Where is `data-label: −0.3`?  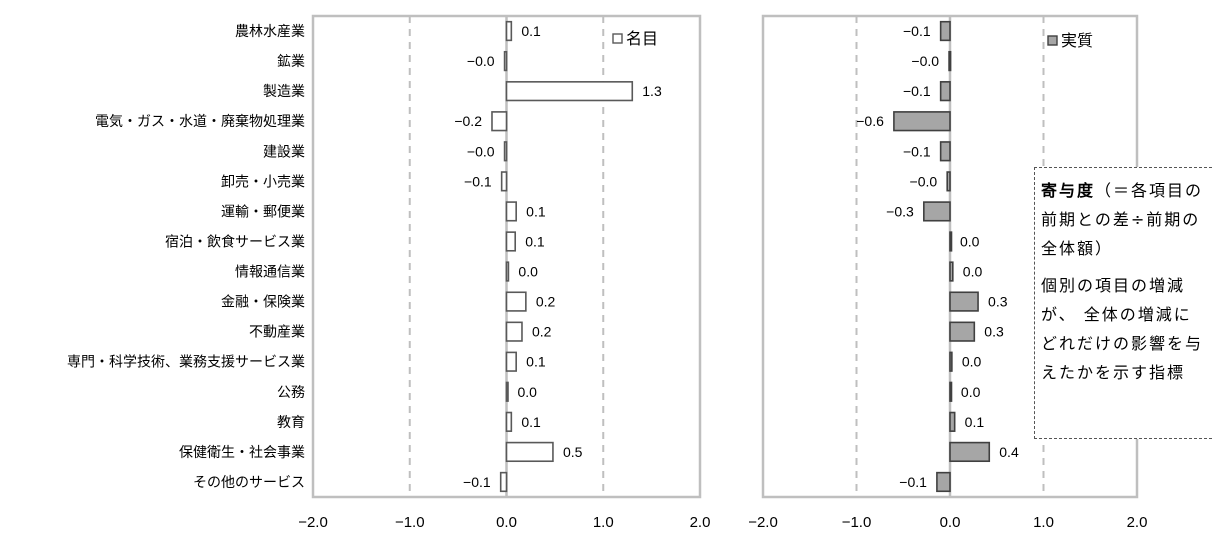
data-label: −0.3 is located at coordinates (900, 211).